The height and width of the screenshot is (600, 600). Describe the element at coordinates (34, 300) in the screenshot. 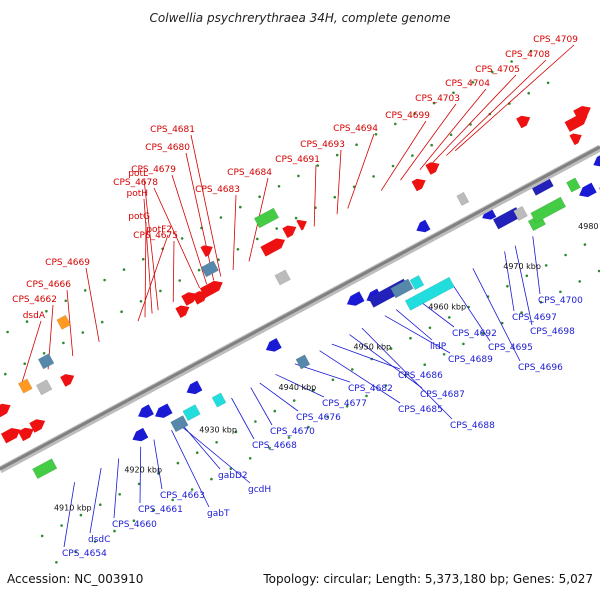

I see `gene-label-forward: CPS_4662` at that location.